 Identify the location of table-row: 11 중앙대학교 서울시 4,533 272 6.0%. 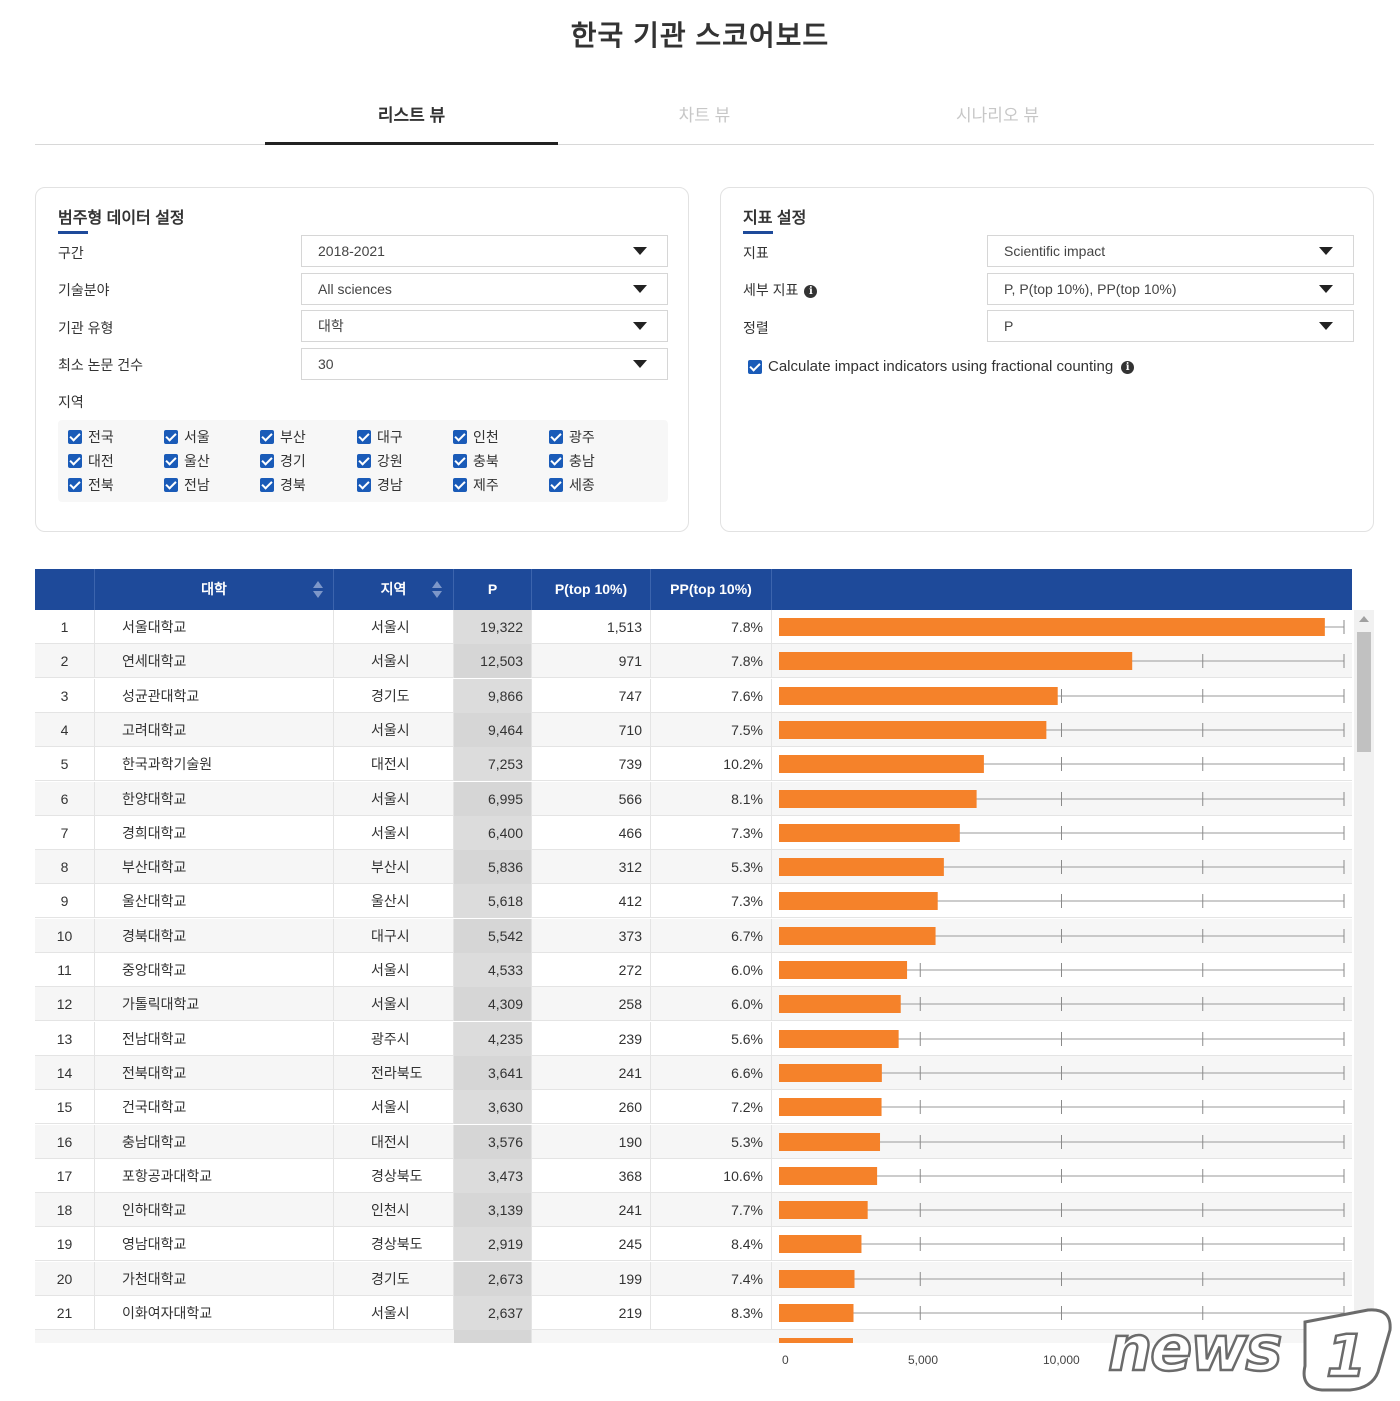
(693, 970).